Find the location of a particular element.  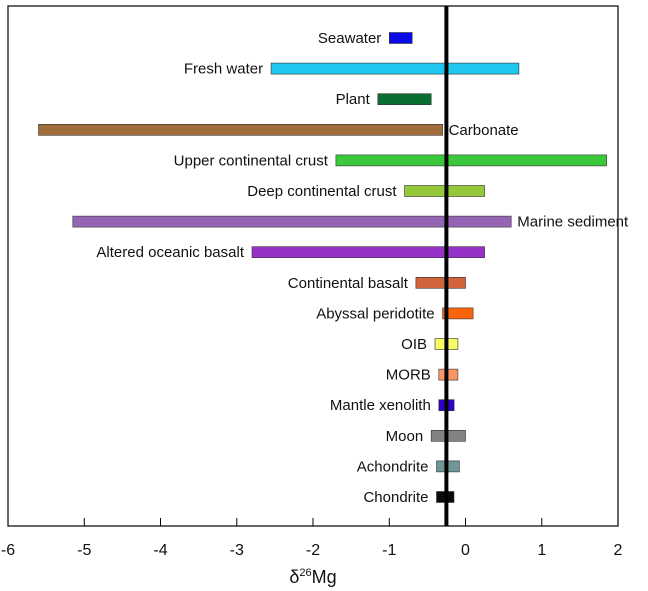

range-label-upper-continental-crust: Upper continental crust is located at coordinates (251, 160).